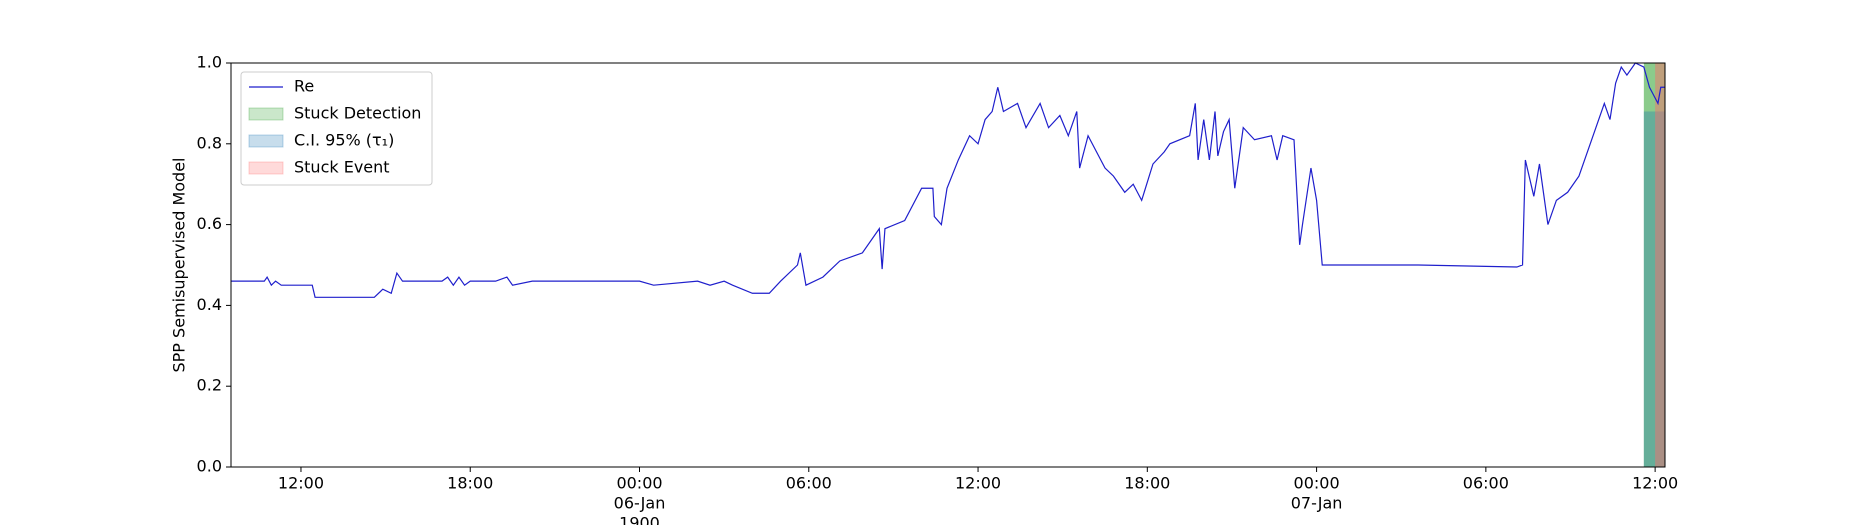 This screenshot has height=525, width=1850. Describe the element at coordinates (357, 113) in the screenshot. I see `legend-label: Stuck Detection` at that location.